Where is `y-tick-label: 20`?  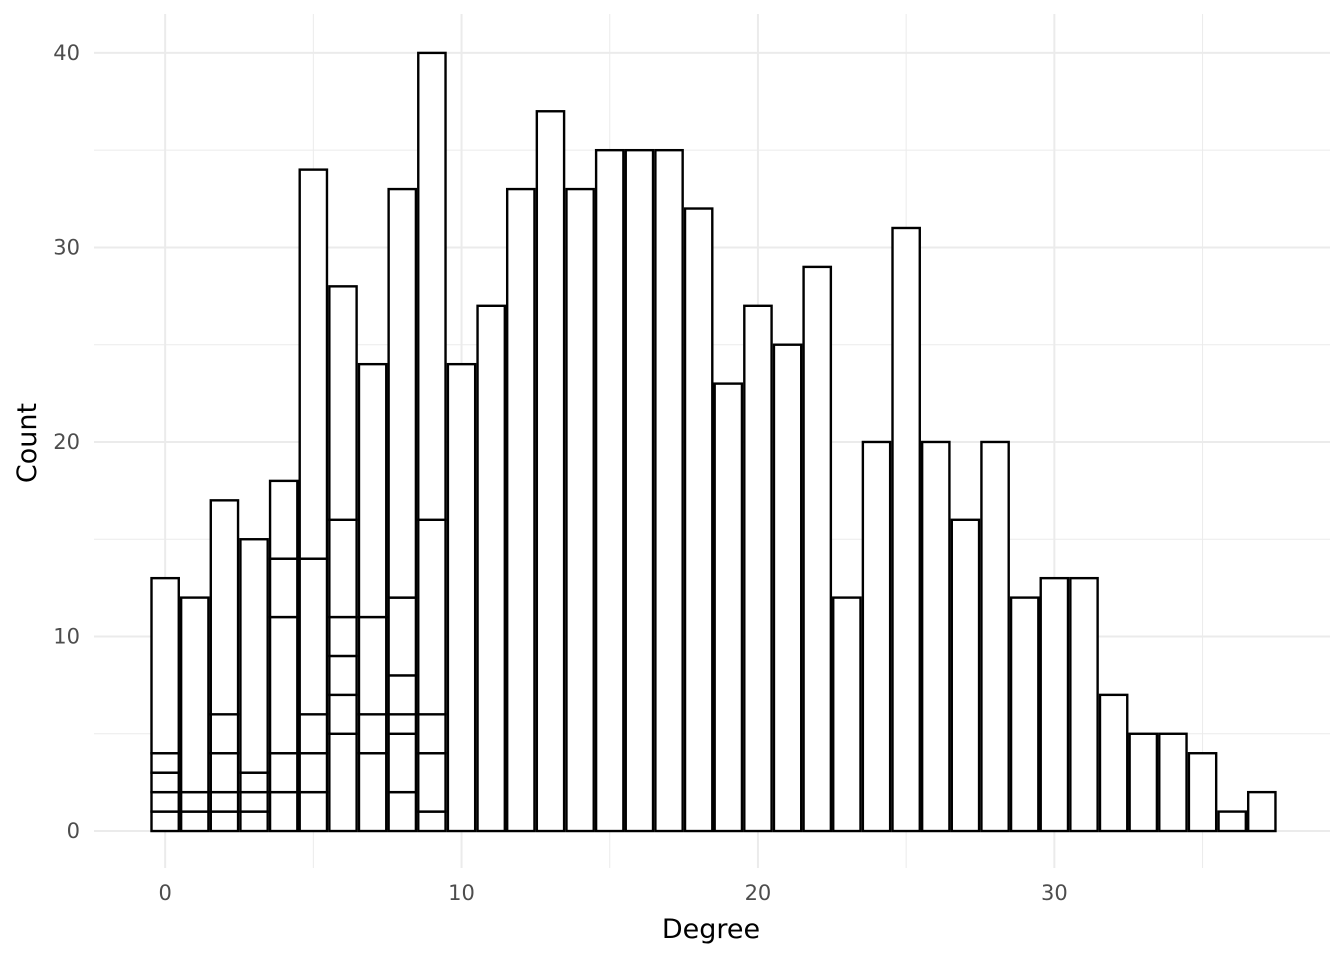
y-tick-label: 20 is located at coordinates (66, 442).